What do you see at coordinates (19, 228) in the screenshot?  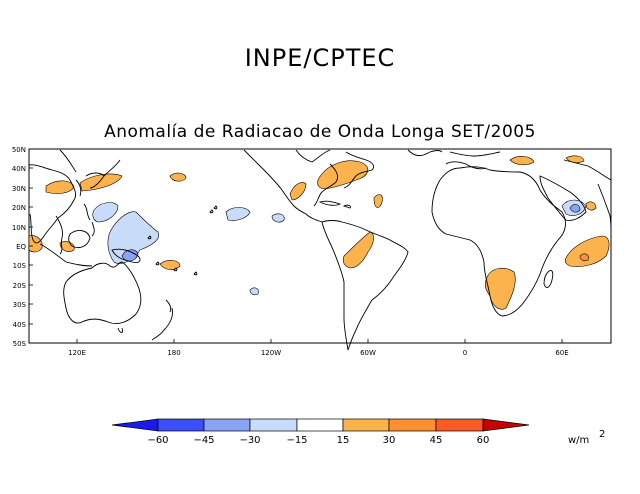 I see `lat-label: 10N` at bounding box center [19, 228].